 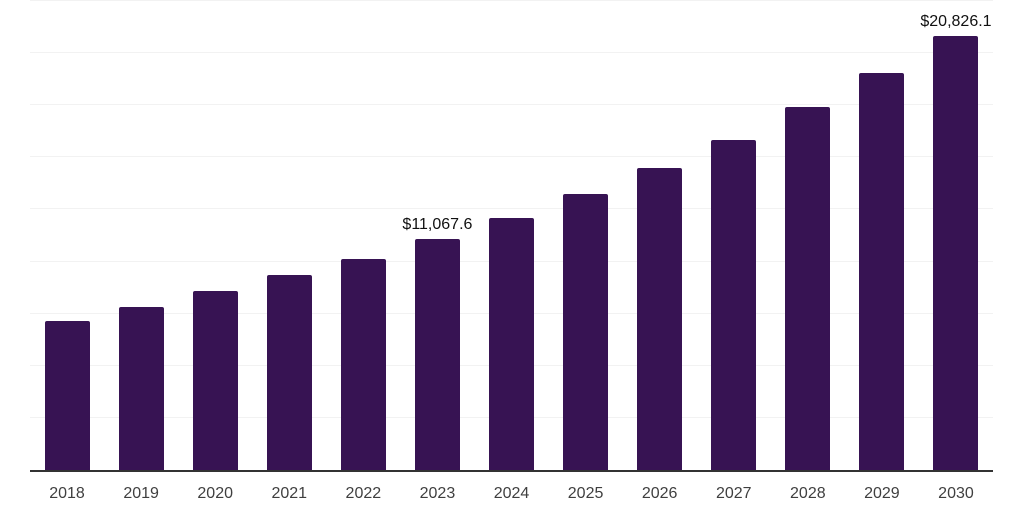 I want to click on bar-slot-2022, so click(x=363, y=235).